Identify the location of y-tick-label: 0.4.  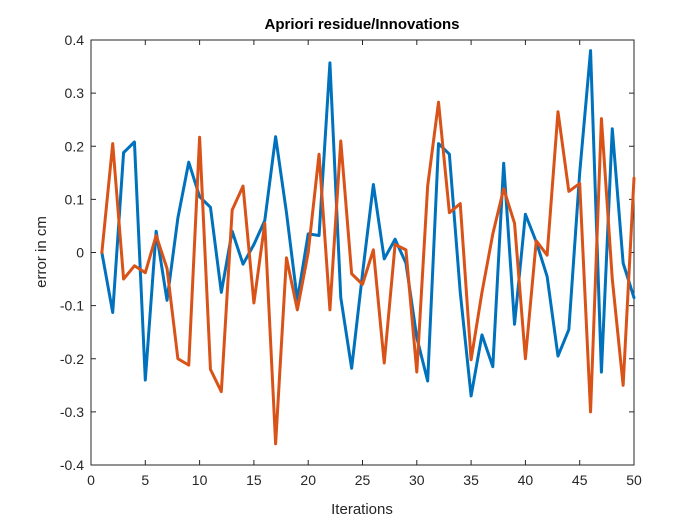
(75, 40).